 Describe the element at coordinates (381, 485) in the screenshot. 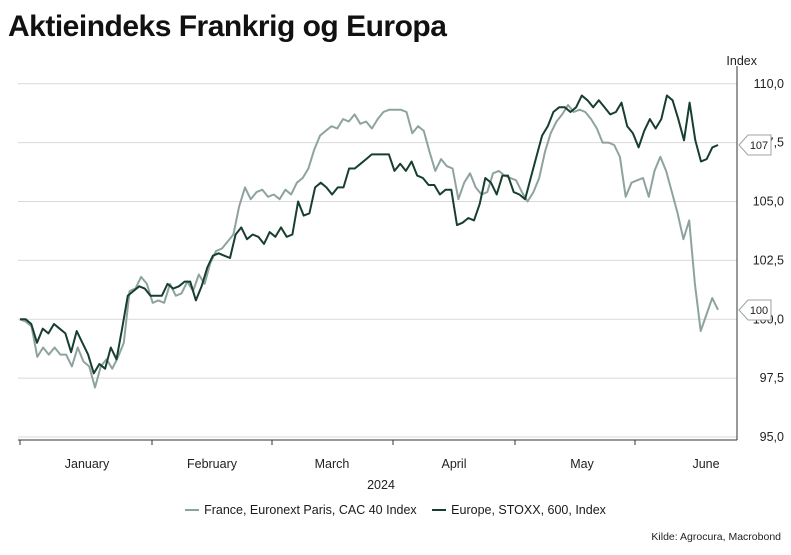

I see `x-axis-label: 2024` at that location.